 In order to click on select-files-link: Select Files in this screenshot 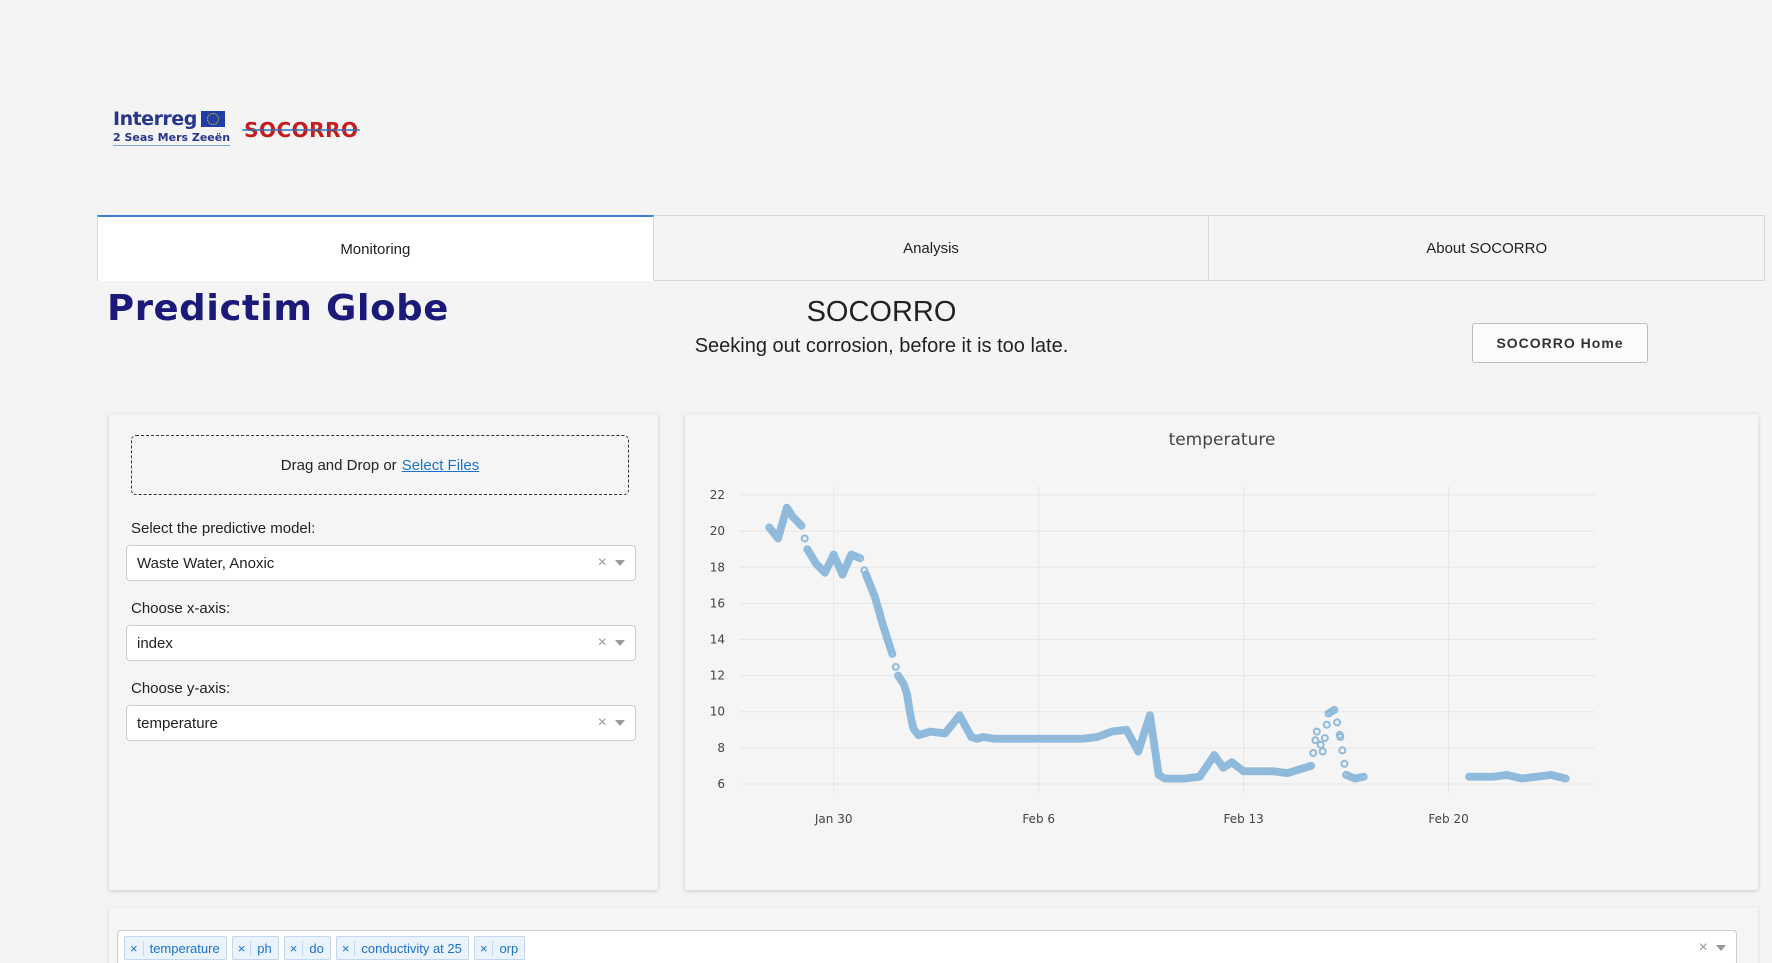, I will do `click(440, 465)`.